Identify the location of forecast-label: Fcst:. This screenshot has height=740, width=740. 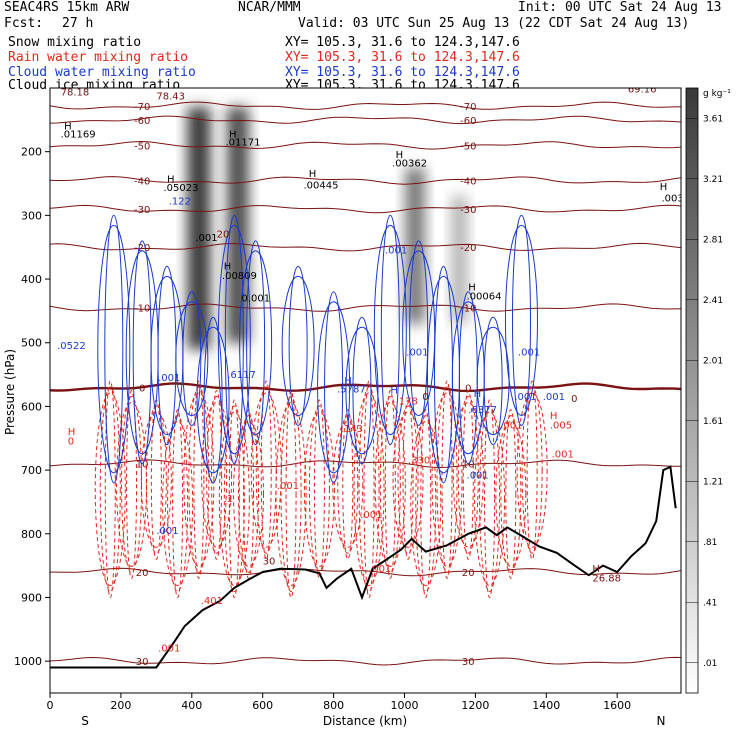
(24, 23).